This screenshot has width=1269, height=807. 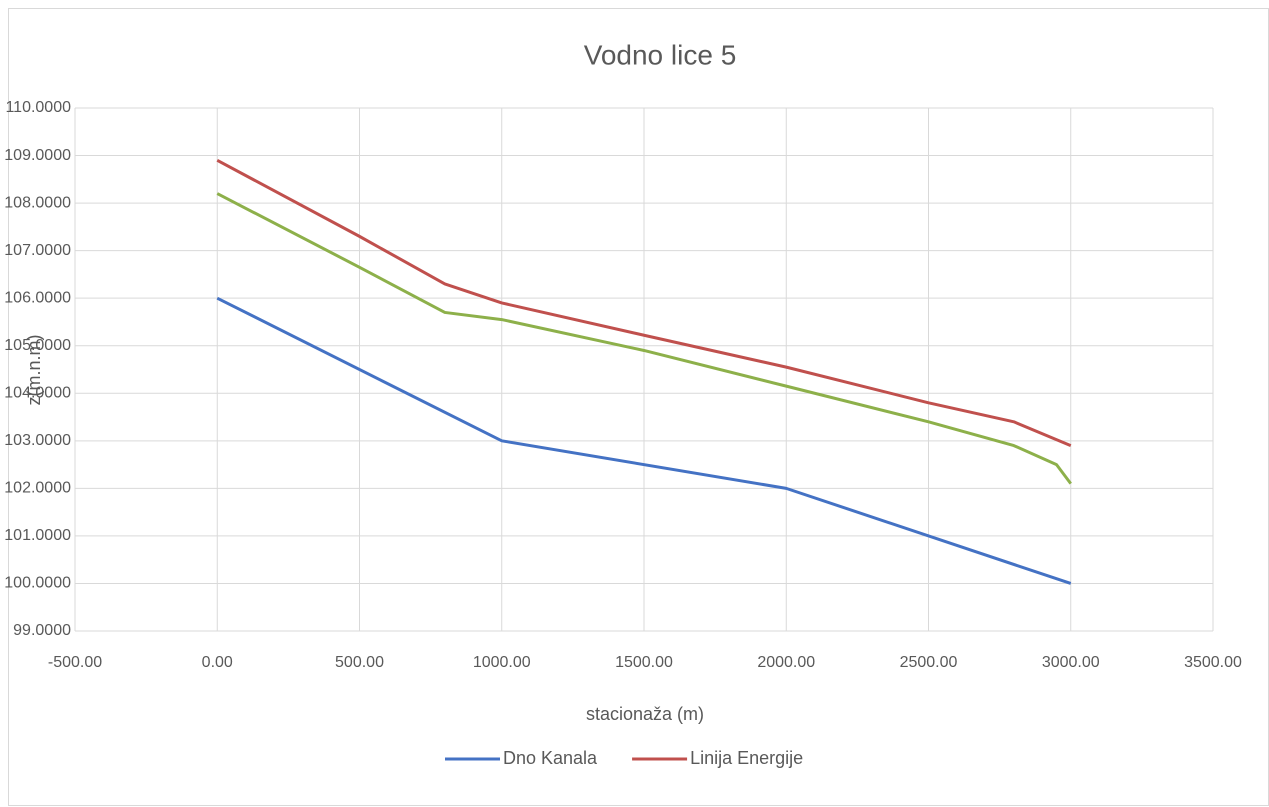 I want to click on y-tick-label: 103.0000, so click(x=37, y=440).